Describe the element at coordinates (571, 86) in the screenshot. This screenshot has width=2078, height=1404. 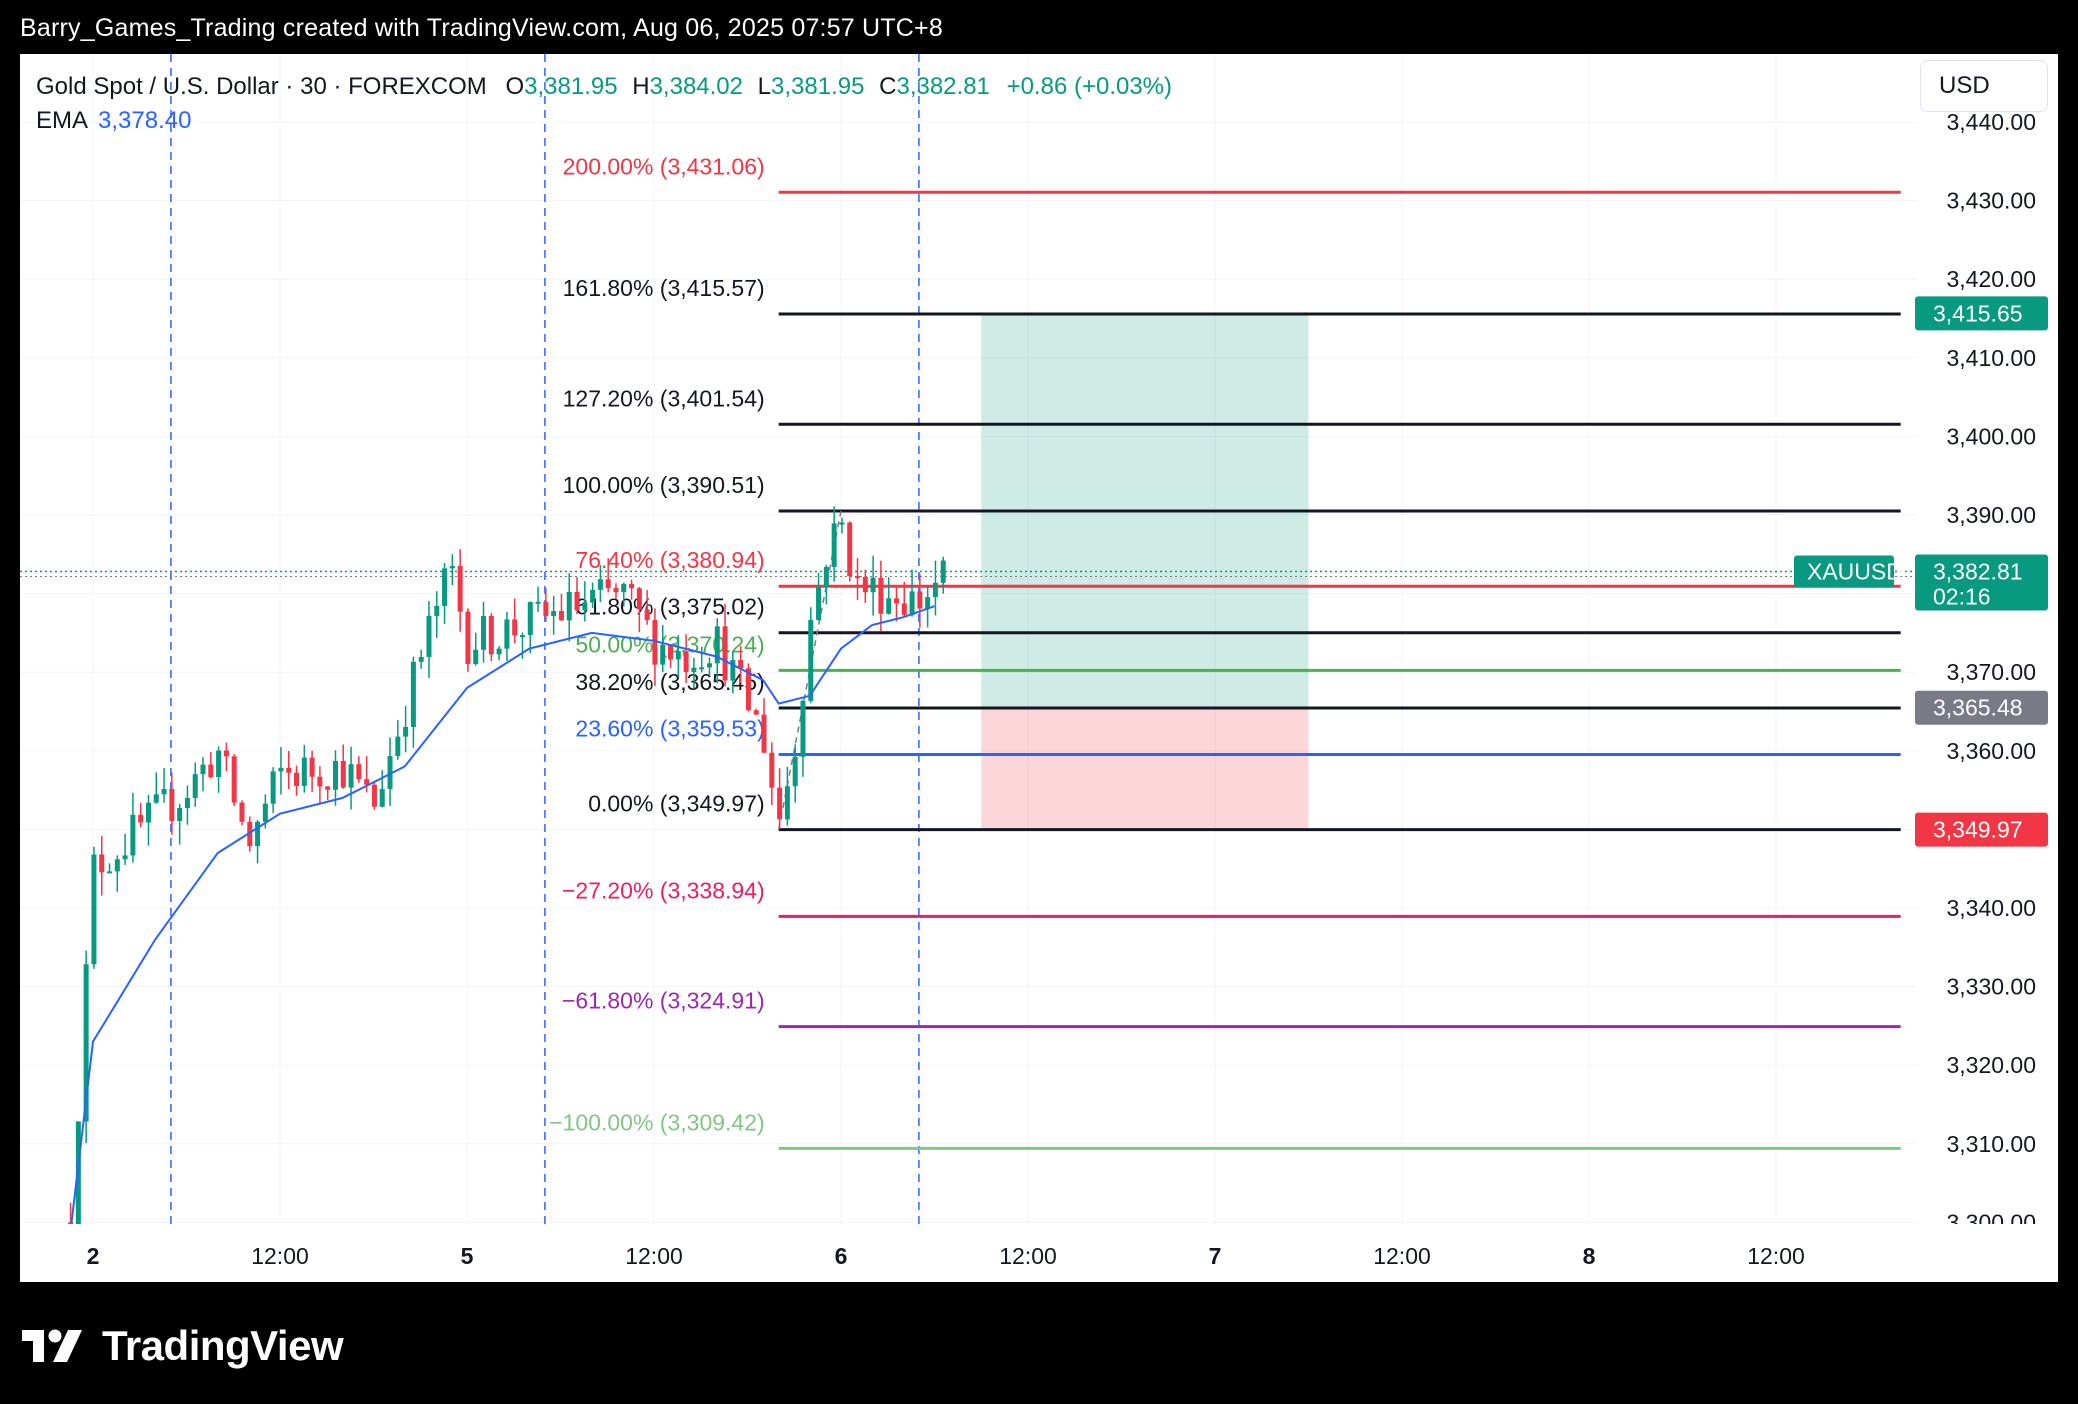
I see `open-value: 3,381.95` at that location.